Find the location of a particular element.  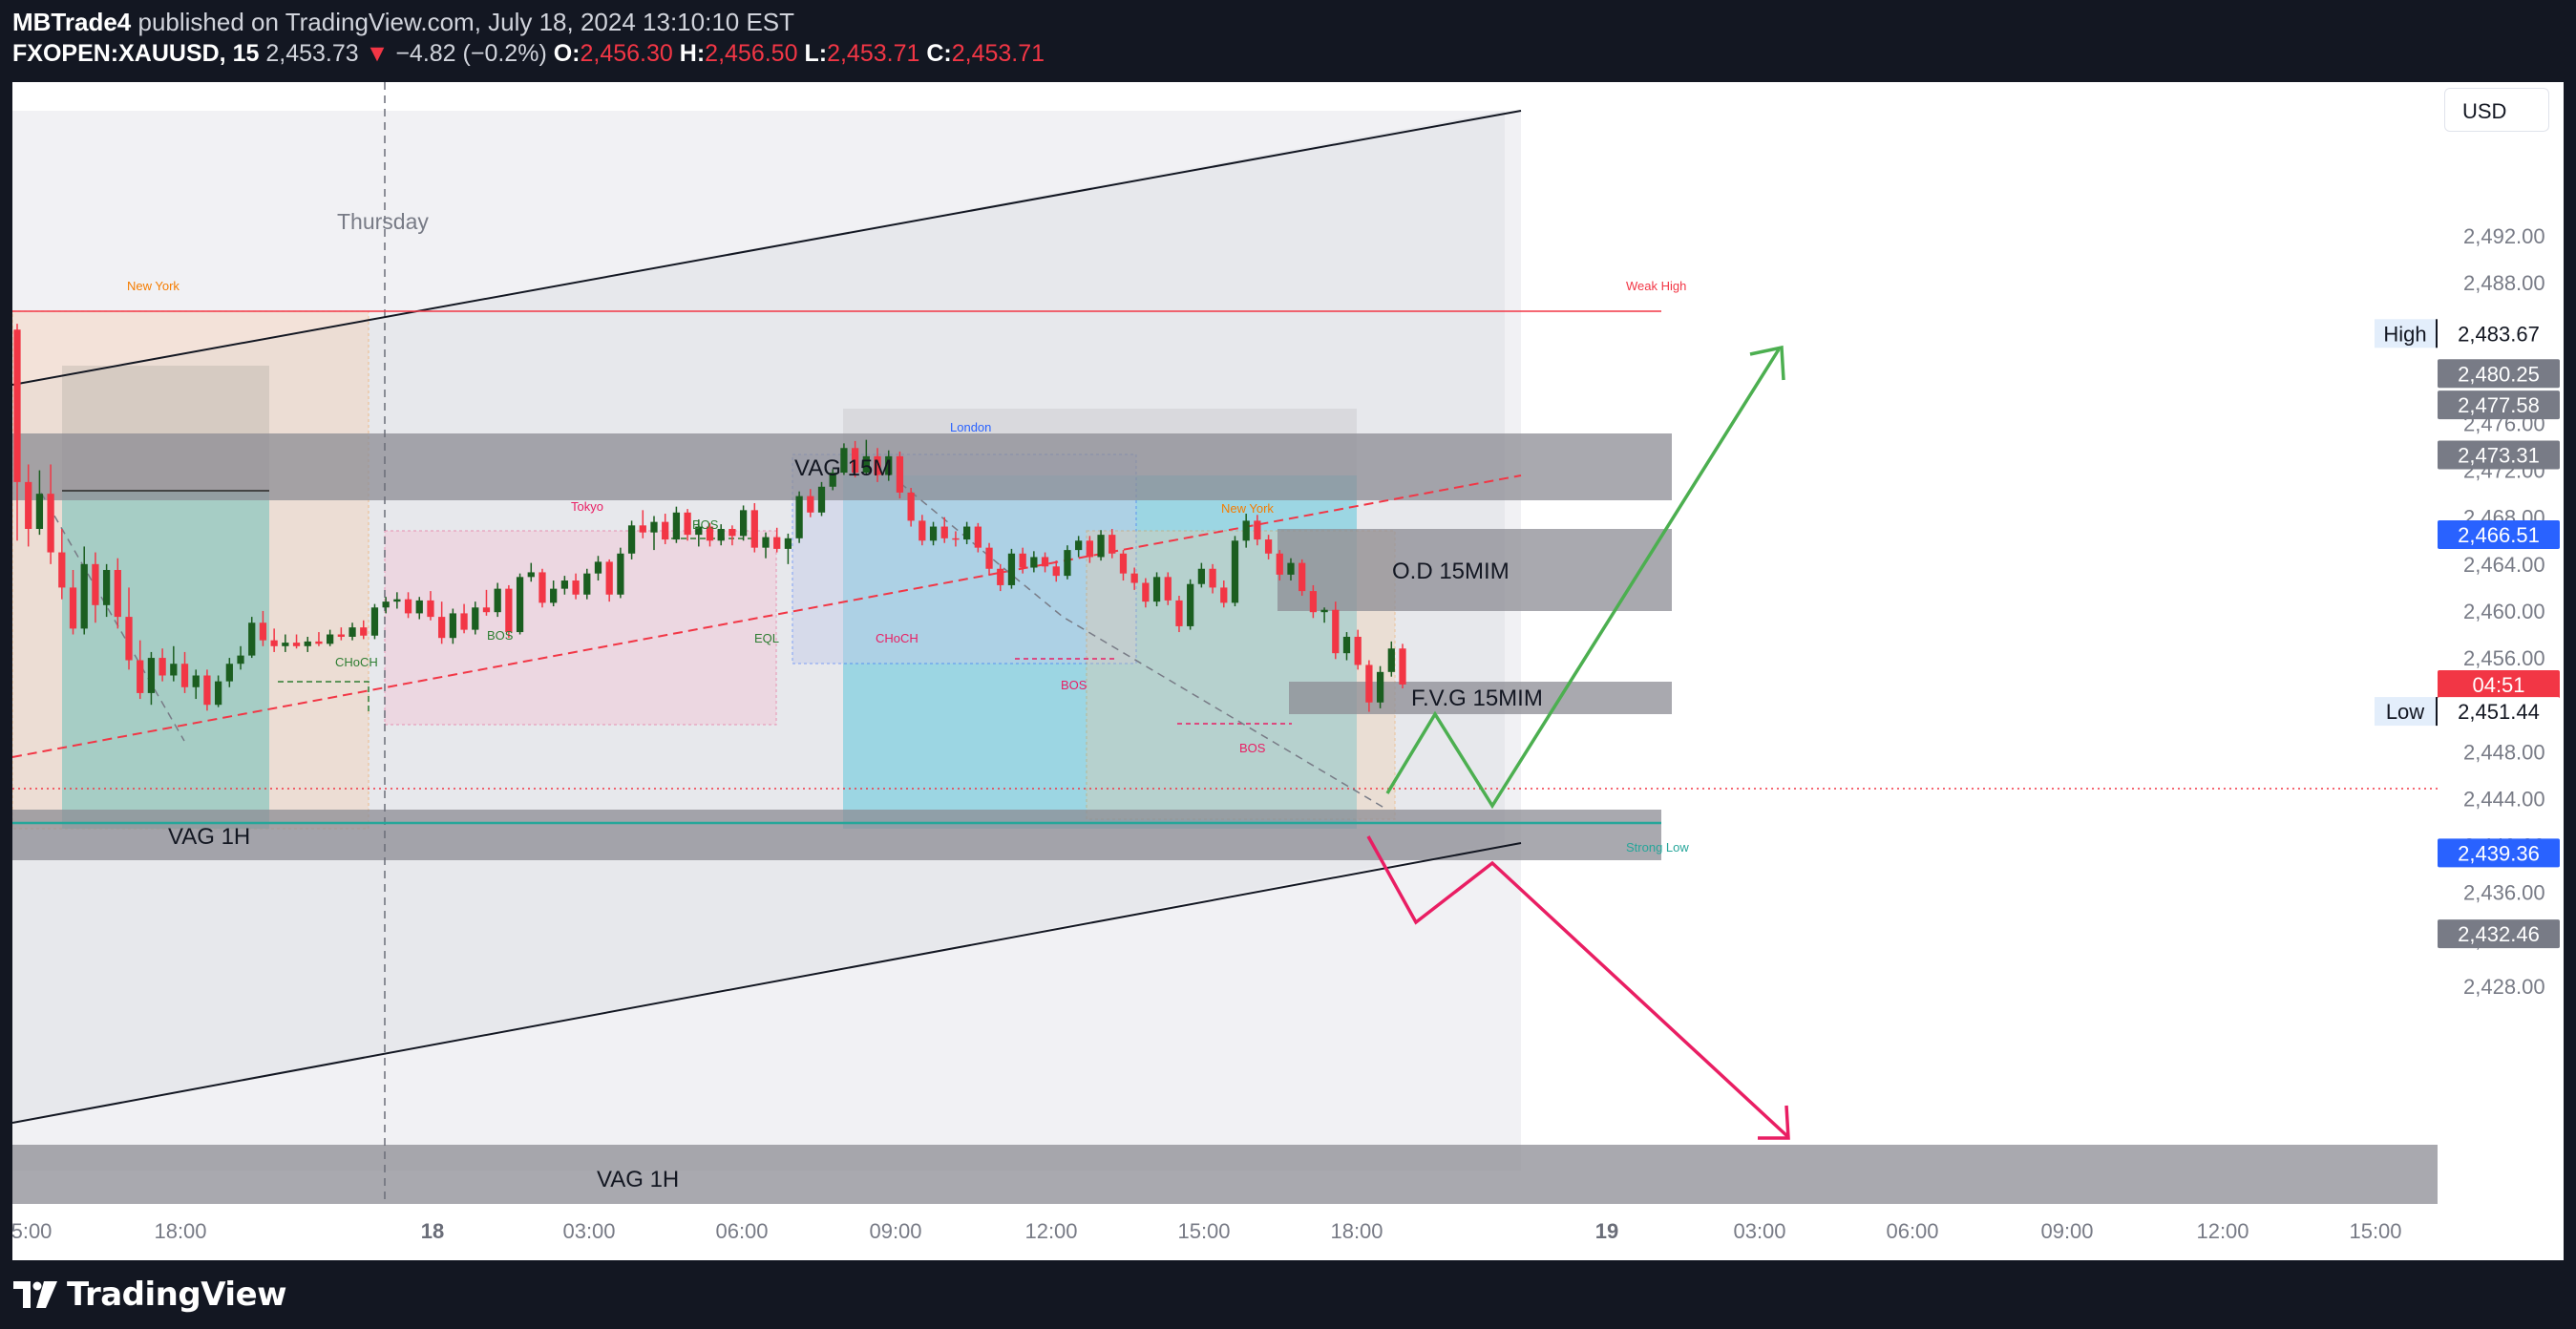

price-label-text: 2,477.58 is located at coordinates (2499, 405).